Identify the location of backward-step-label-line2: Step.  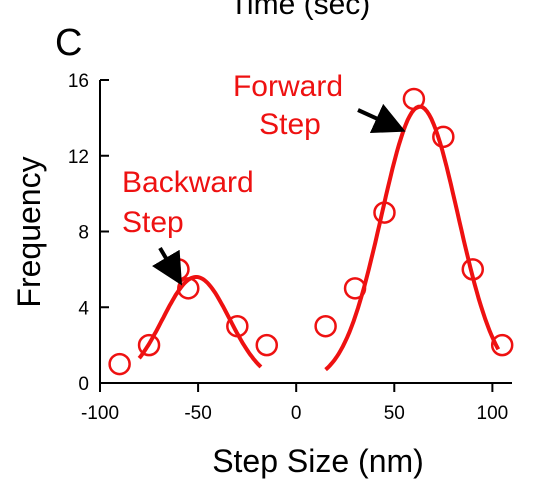
(153, 222).